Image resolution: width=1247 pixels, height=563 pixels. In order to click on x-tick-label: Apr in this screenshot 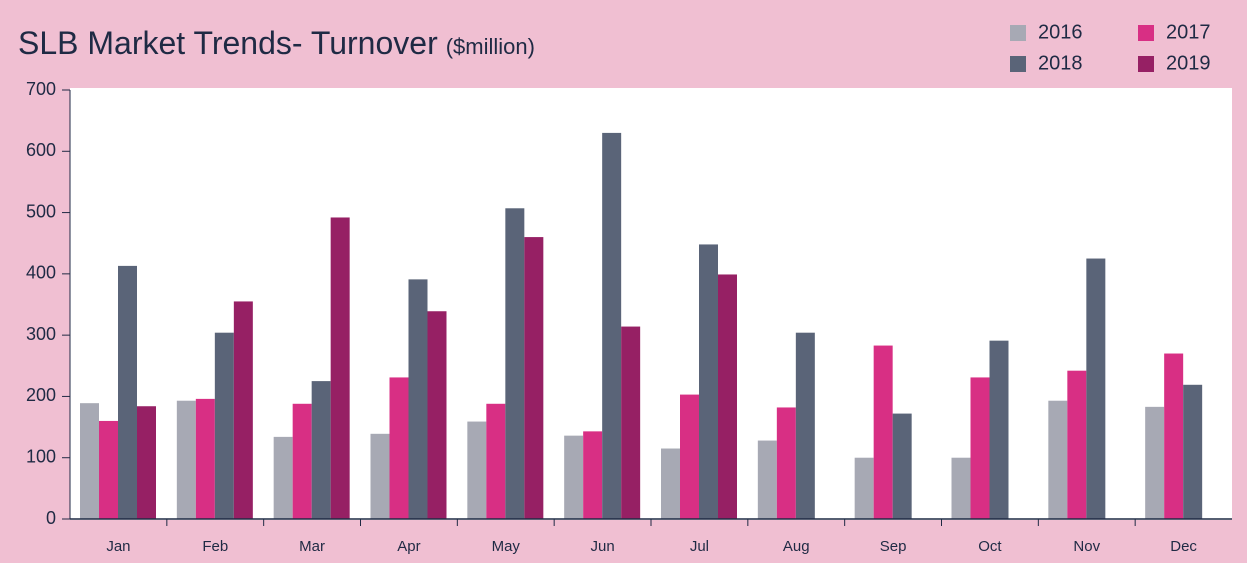, I will do `click(408, 546)`.